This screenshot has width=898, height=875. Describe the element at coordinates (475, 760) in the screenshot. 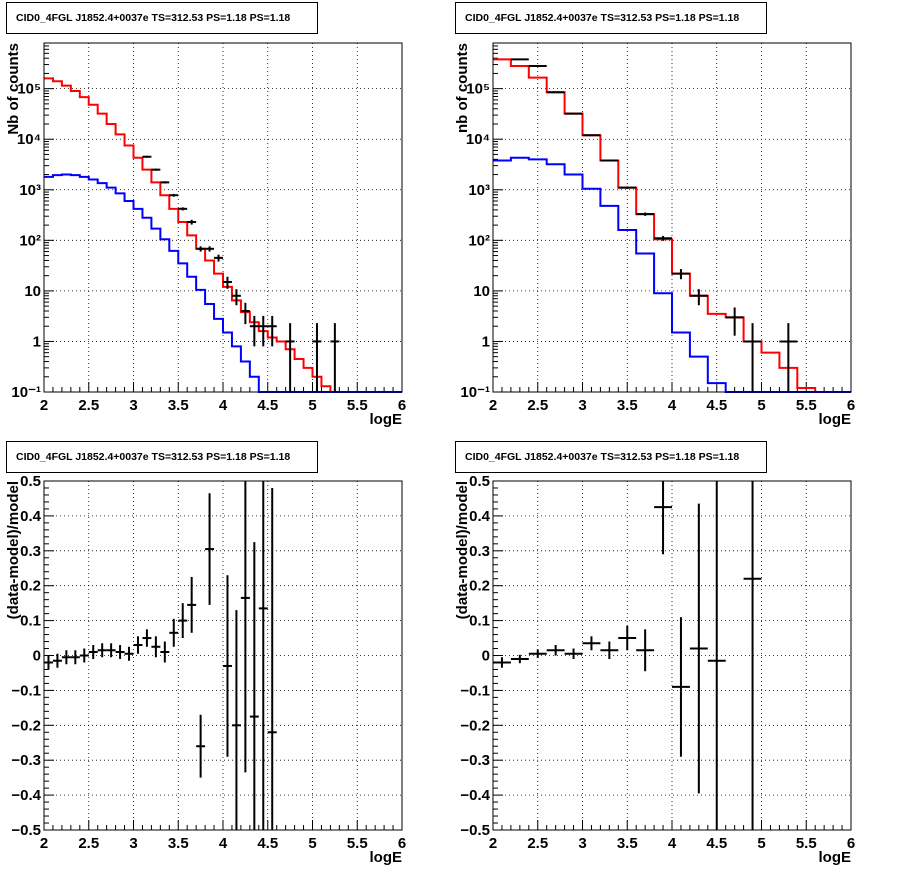

I see `y-tick-label: −0.3` at that location.